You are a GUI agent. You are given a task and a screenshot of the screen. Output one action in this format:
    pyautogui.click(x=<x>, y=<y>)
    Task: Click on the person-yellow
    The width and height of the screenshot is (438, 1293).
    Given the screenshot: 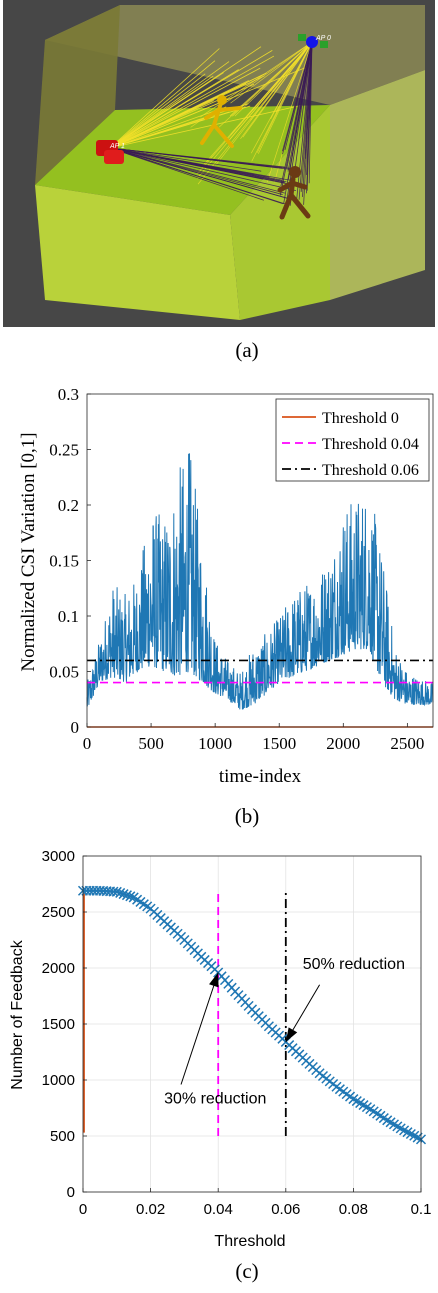 What is the action you would take?
    pyautogui.click(x=221, y=121)
    